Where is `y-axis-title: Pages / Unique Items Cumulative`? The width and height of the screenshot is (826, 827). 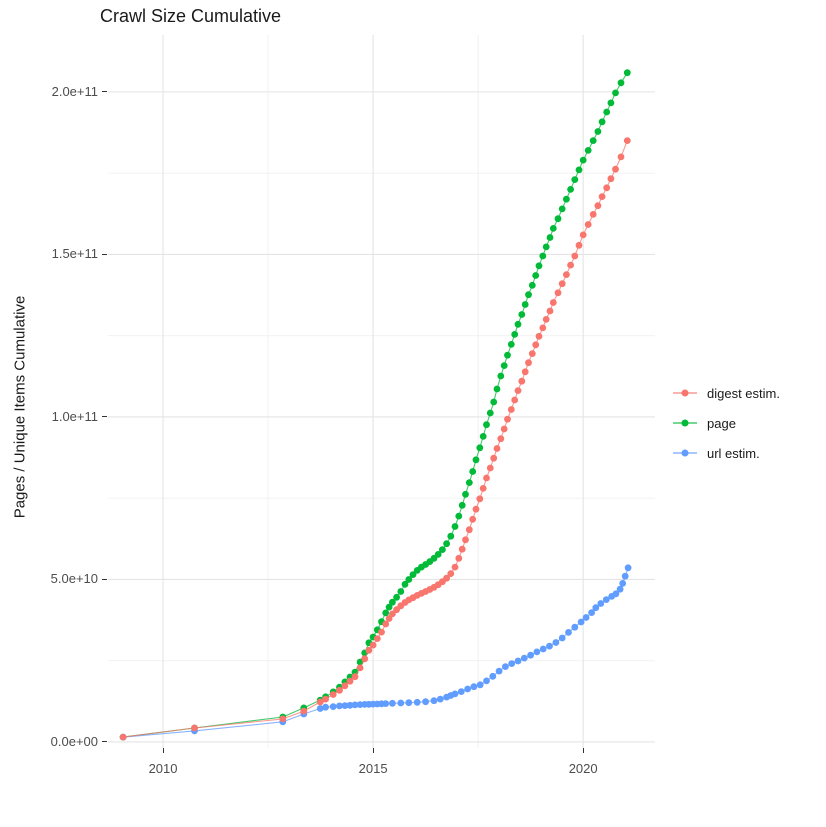 y-axis-title: Pages / Unique Items Cumulative is located at coordinates (20, 407).